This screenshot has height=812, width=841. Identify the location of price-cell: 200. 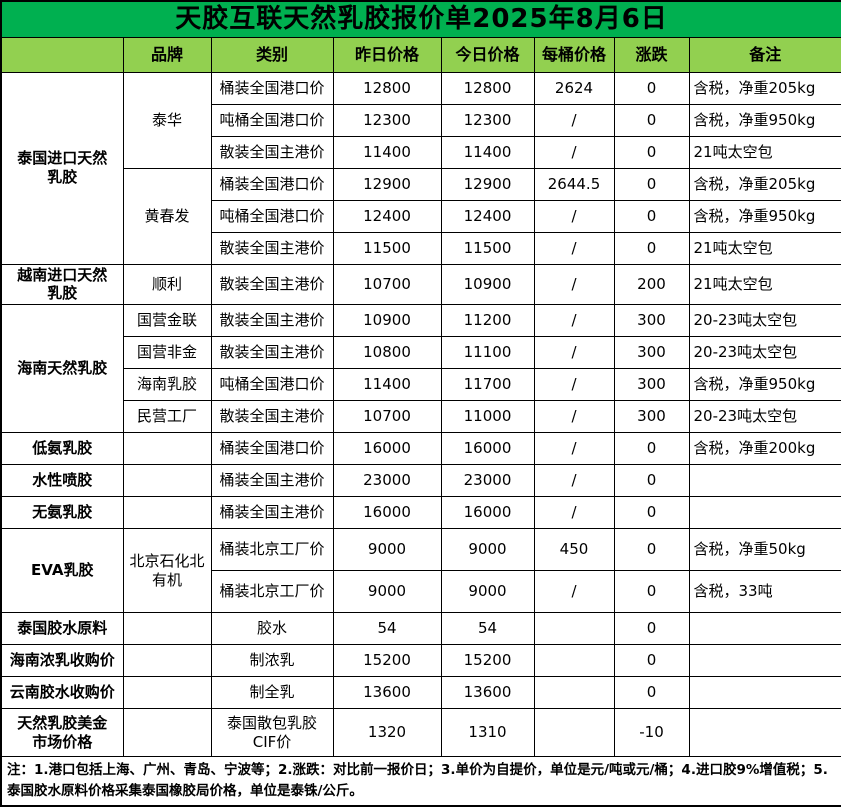
(651, 284).